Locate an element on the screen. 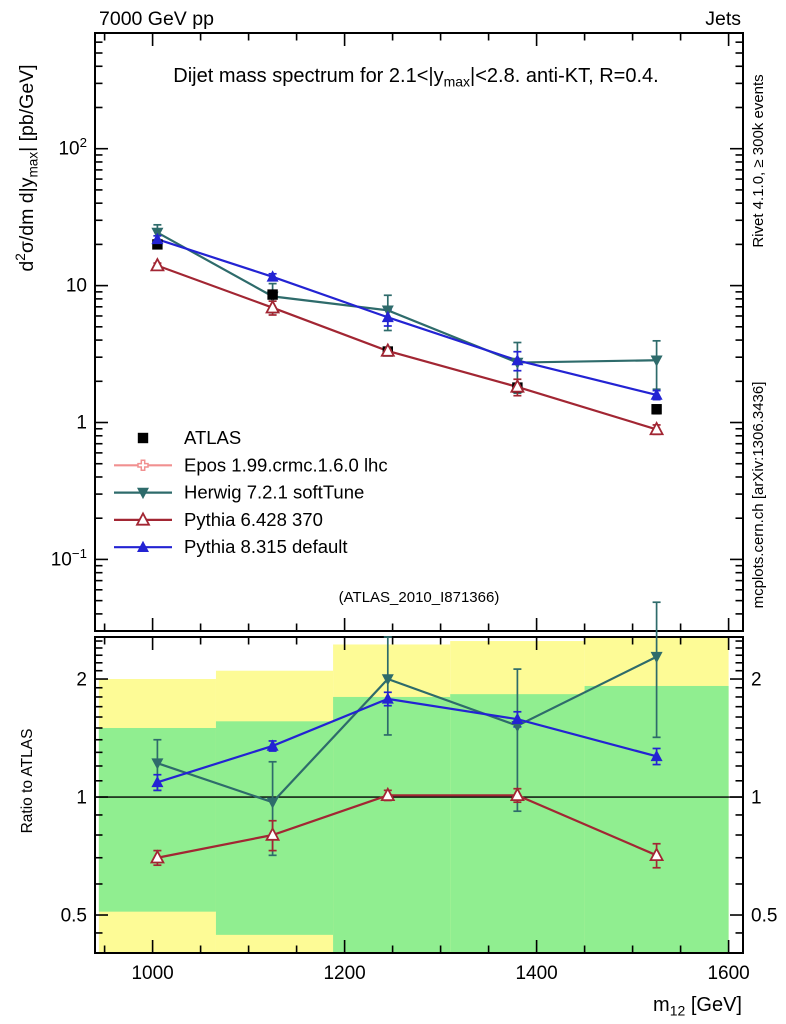  ratio-y-tick-label-right: 1 is located at coordinates (756, 798).